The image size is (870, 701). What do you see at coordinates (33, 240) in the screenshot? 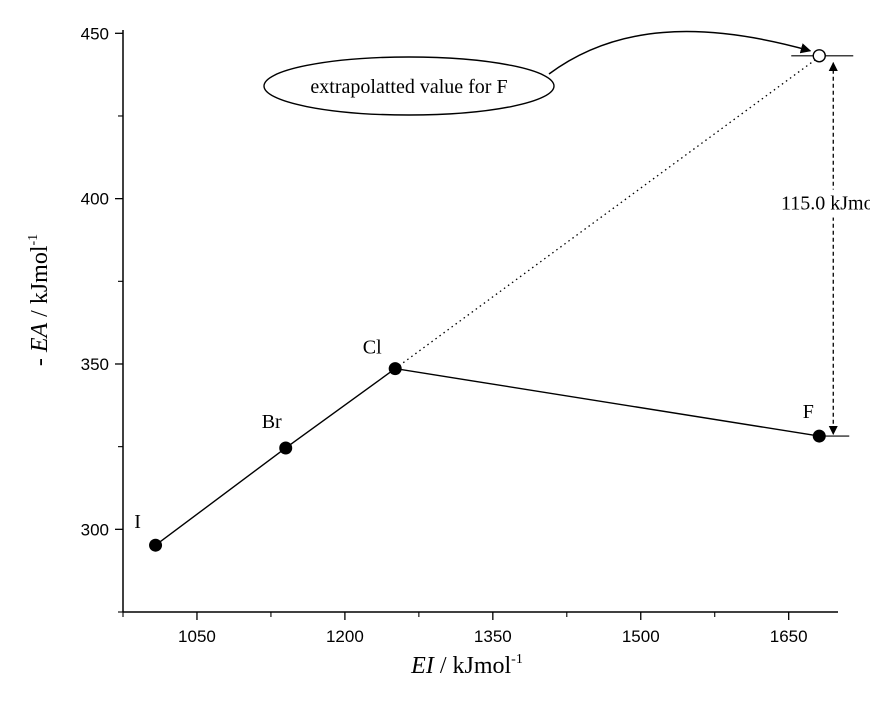
I see `y-axis-exponent: -1` at bounding box center [33, 240].